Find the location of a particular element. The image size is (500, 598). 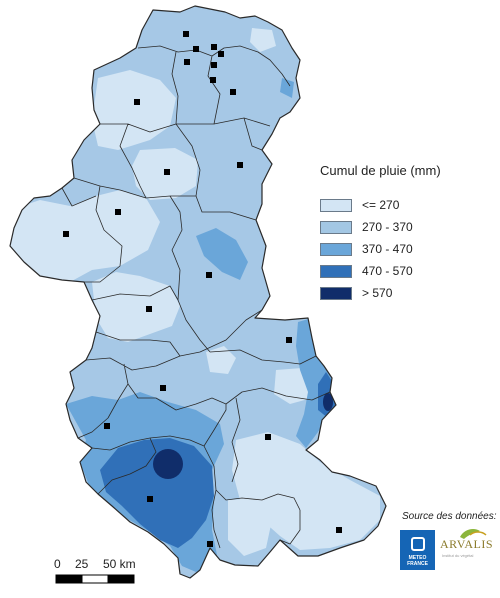

legend-label: > 570 is located at coordinates (377, 293).